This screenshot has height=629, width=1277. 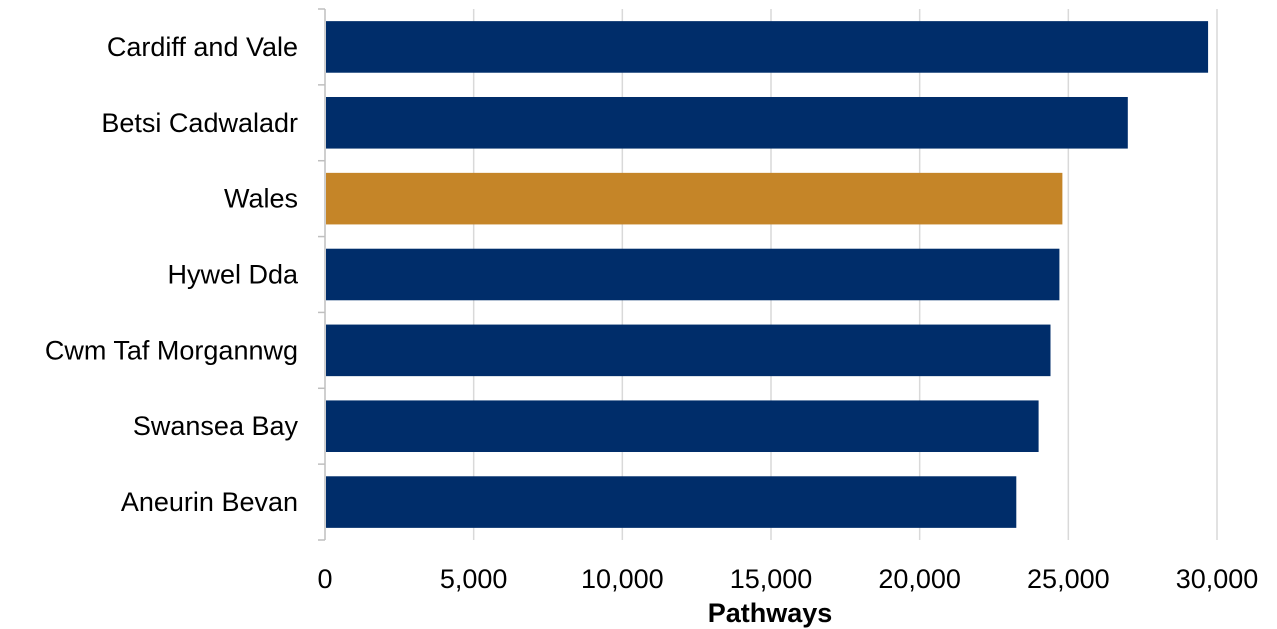 I want to click on x-tick-label: 5,000, so click(x=474, y=579).